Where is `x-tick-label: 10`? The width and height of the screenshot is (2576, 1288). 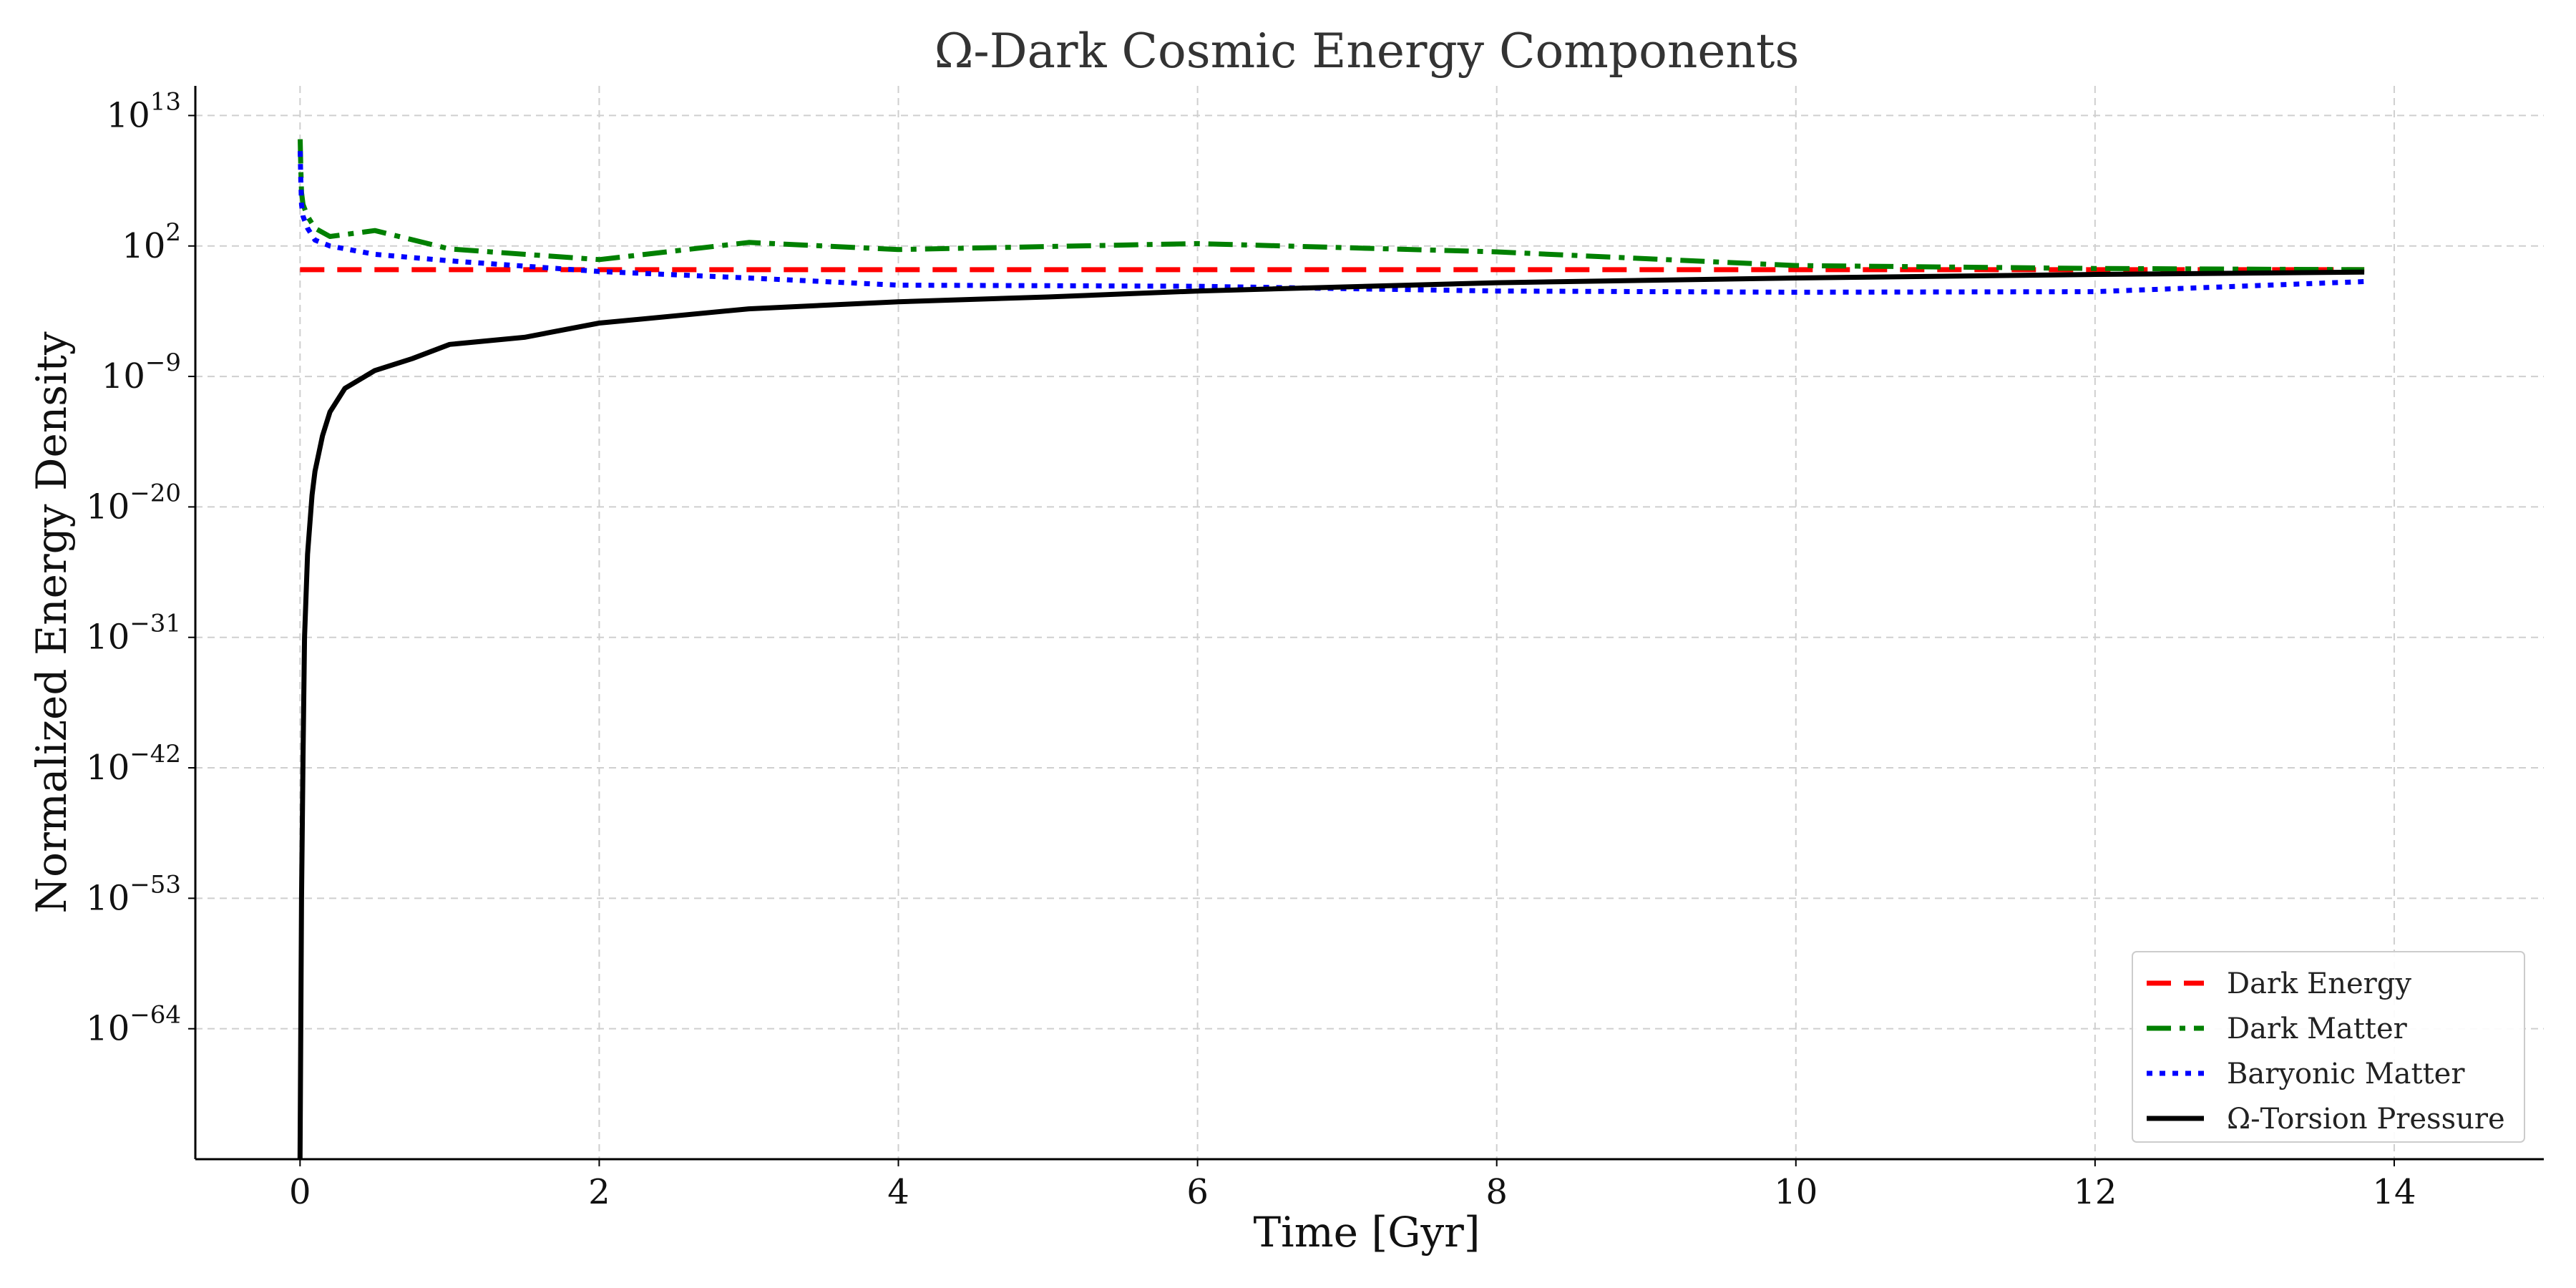 x-tick-label: 10 is located at coordinates (1796, 1192).